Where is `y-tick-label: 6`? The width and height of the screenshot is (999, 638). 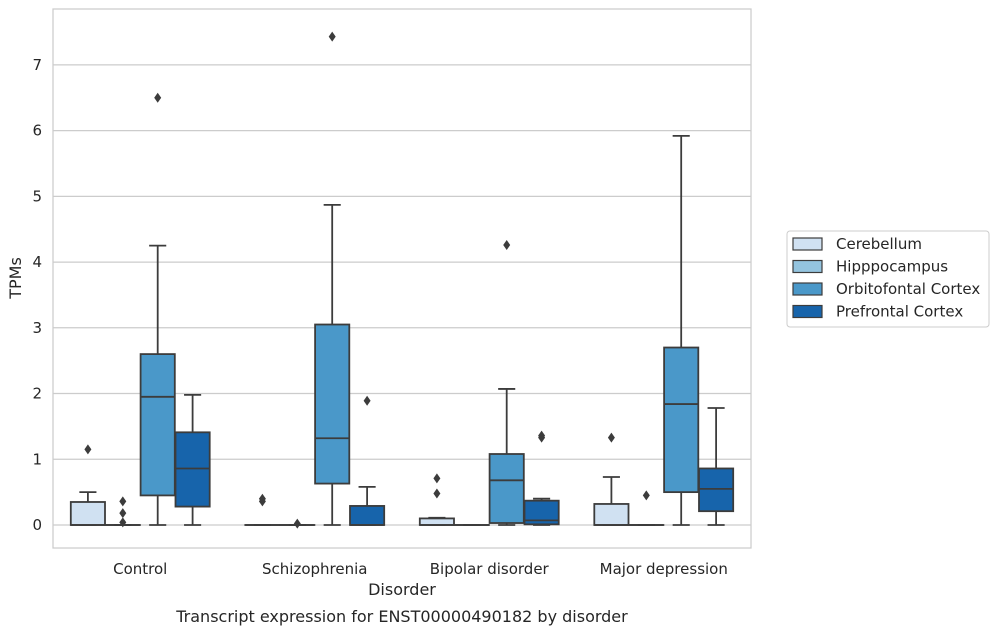
y-tick-label: 6 is located at coordinates (37, 131).